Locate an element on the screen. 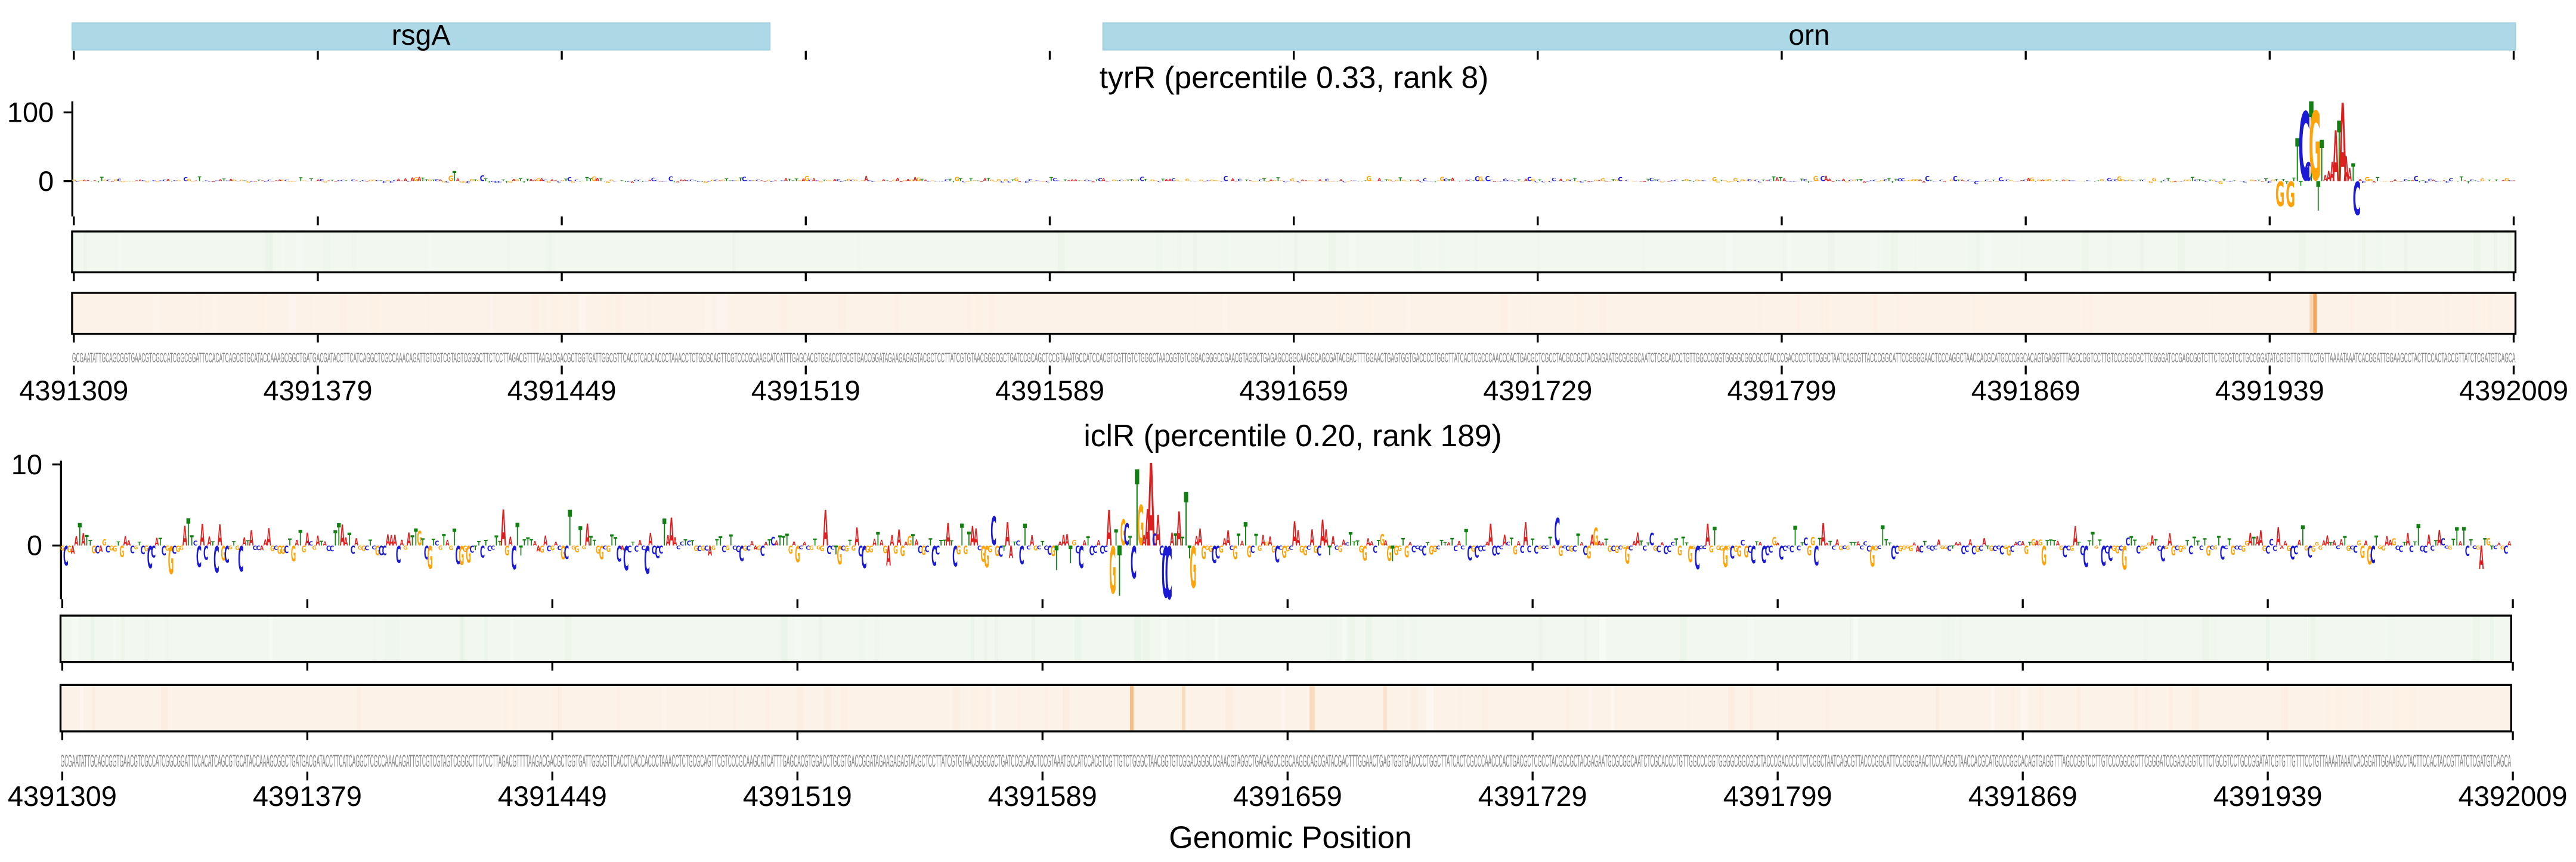 The height and width of the screenshot is (862, 2576). svg-text: tyrR (percentile 0.33, rank 8) is located at coordinates (1295, 77).